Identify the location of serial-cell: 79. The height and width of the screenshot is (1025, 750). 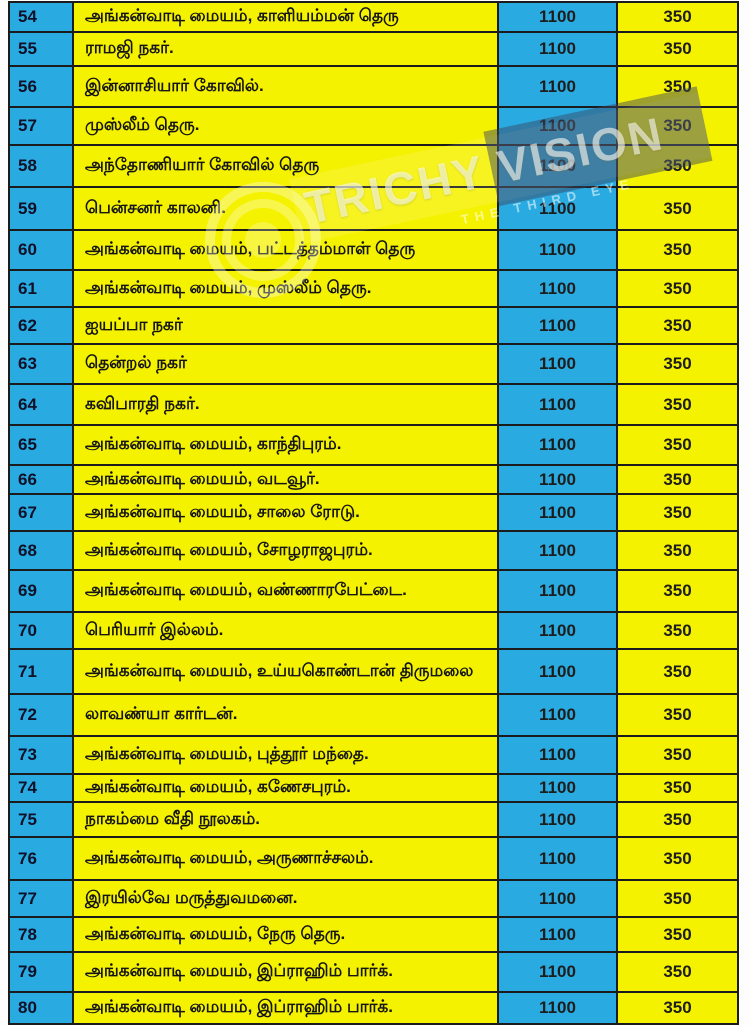
(42, 972).